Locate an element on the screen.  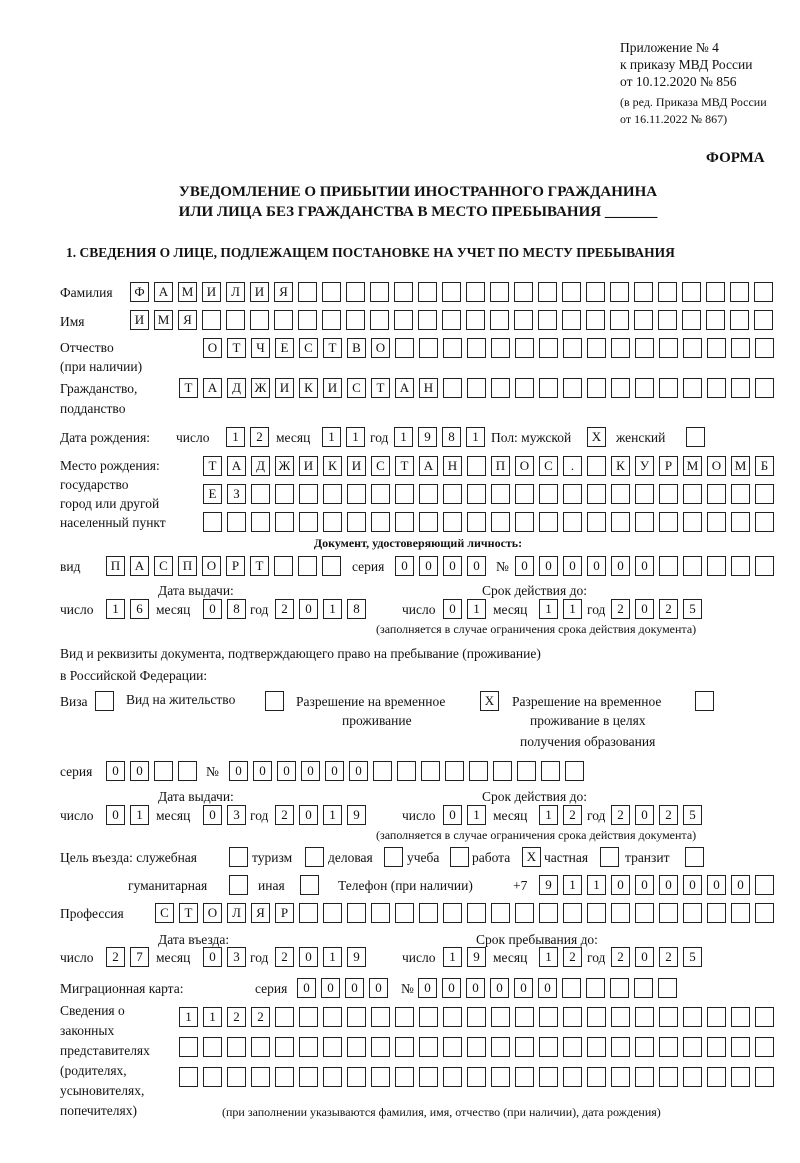
profession-box: Л is located at coordinates (236, 913).